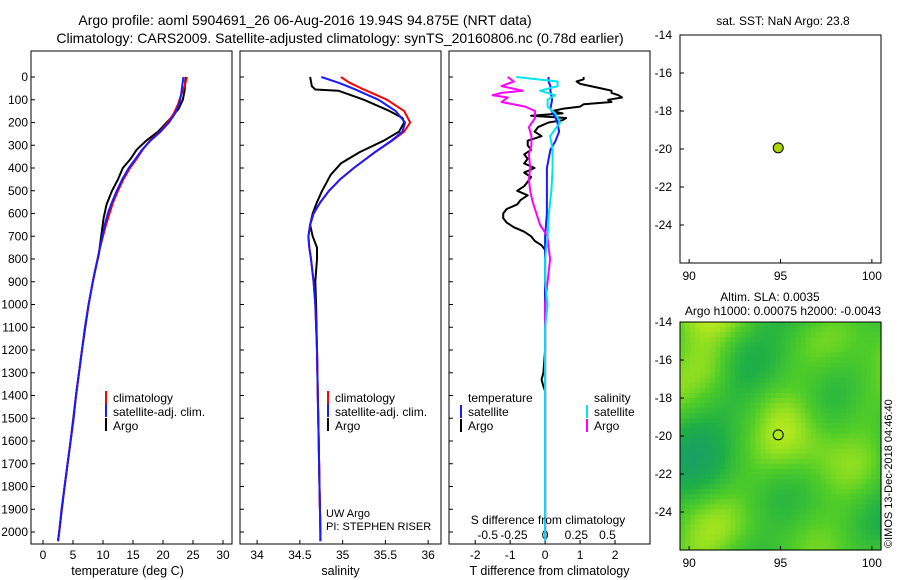  I want to click on lat-tick-label: -14, so click(664, 322).